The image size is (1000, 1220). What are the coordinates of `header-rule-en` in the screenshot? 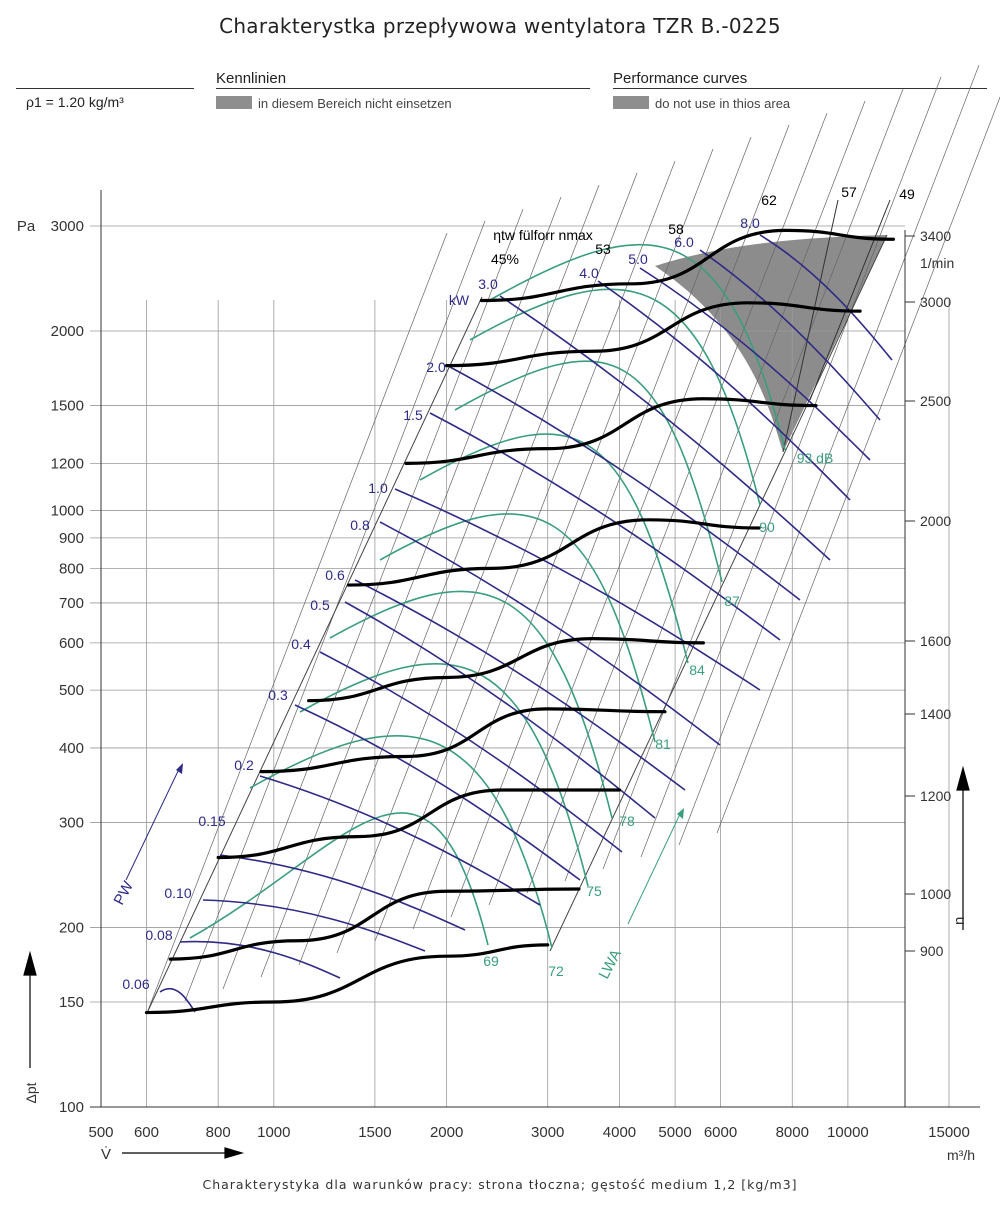 It's located at (800, 88).